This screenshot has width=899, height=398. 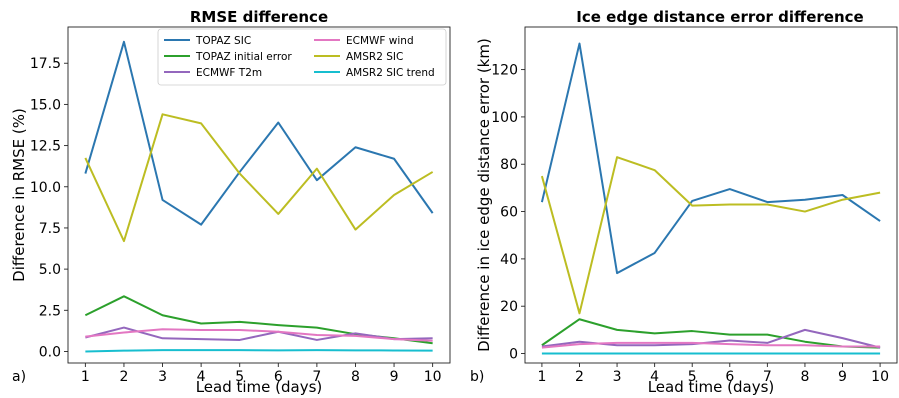 I want to click on x-tick-label-b-6: 6, so click(x=729, y=377).